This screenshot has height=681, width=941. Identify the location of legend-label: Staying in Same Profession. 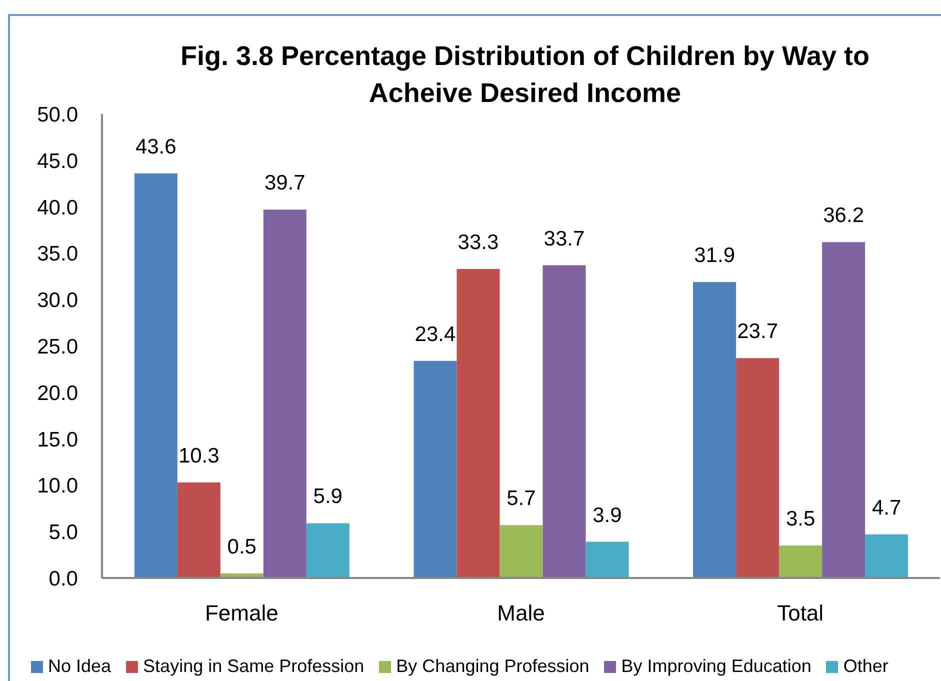
(253, 666).